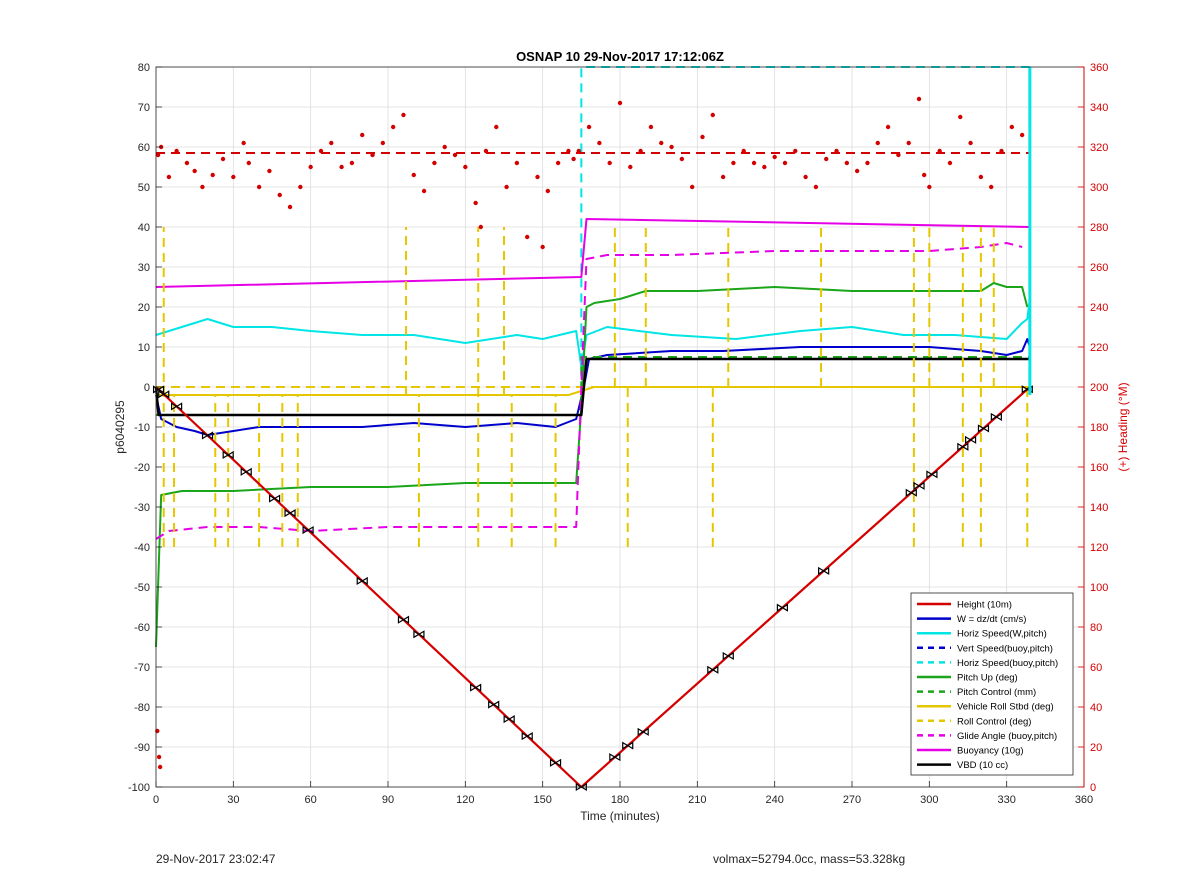 This screenshot has width=1200, height=885. I want to click on y-tick-label: 80, so click(144, 68).